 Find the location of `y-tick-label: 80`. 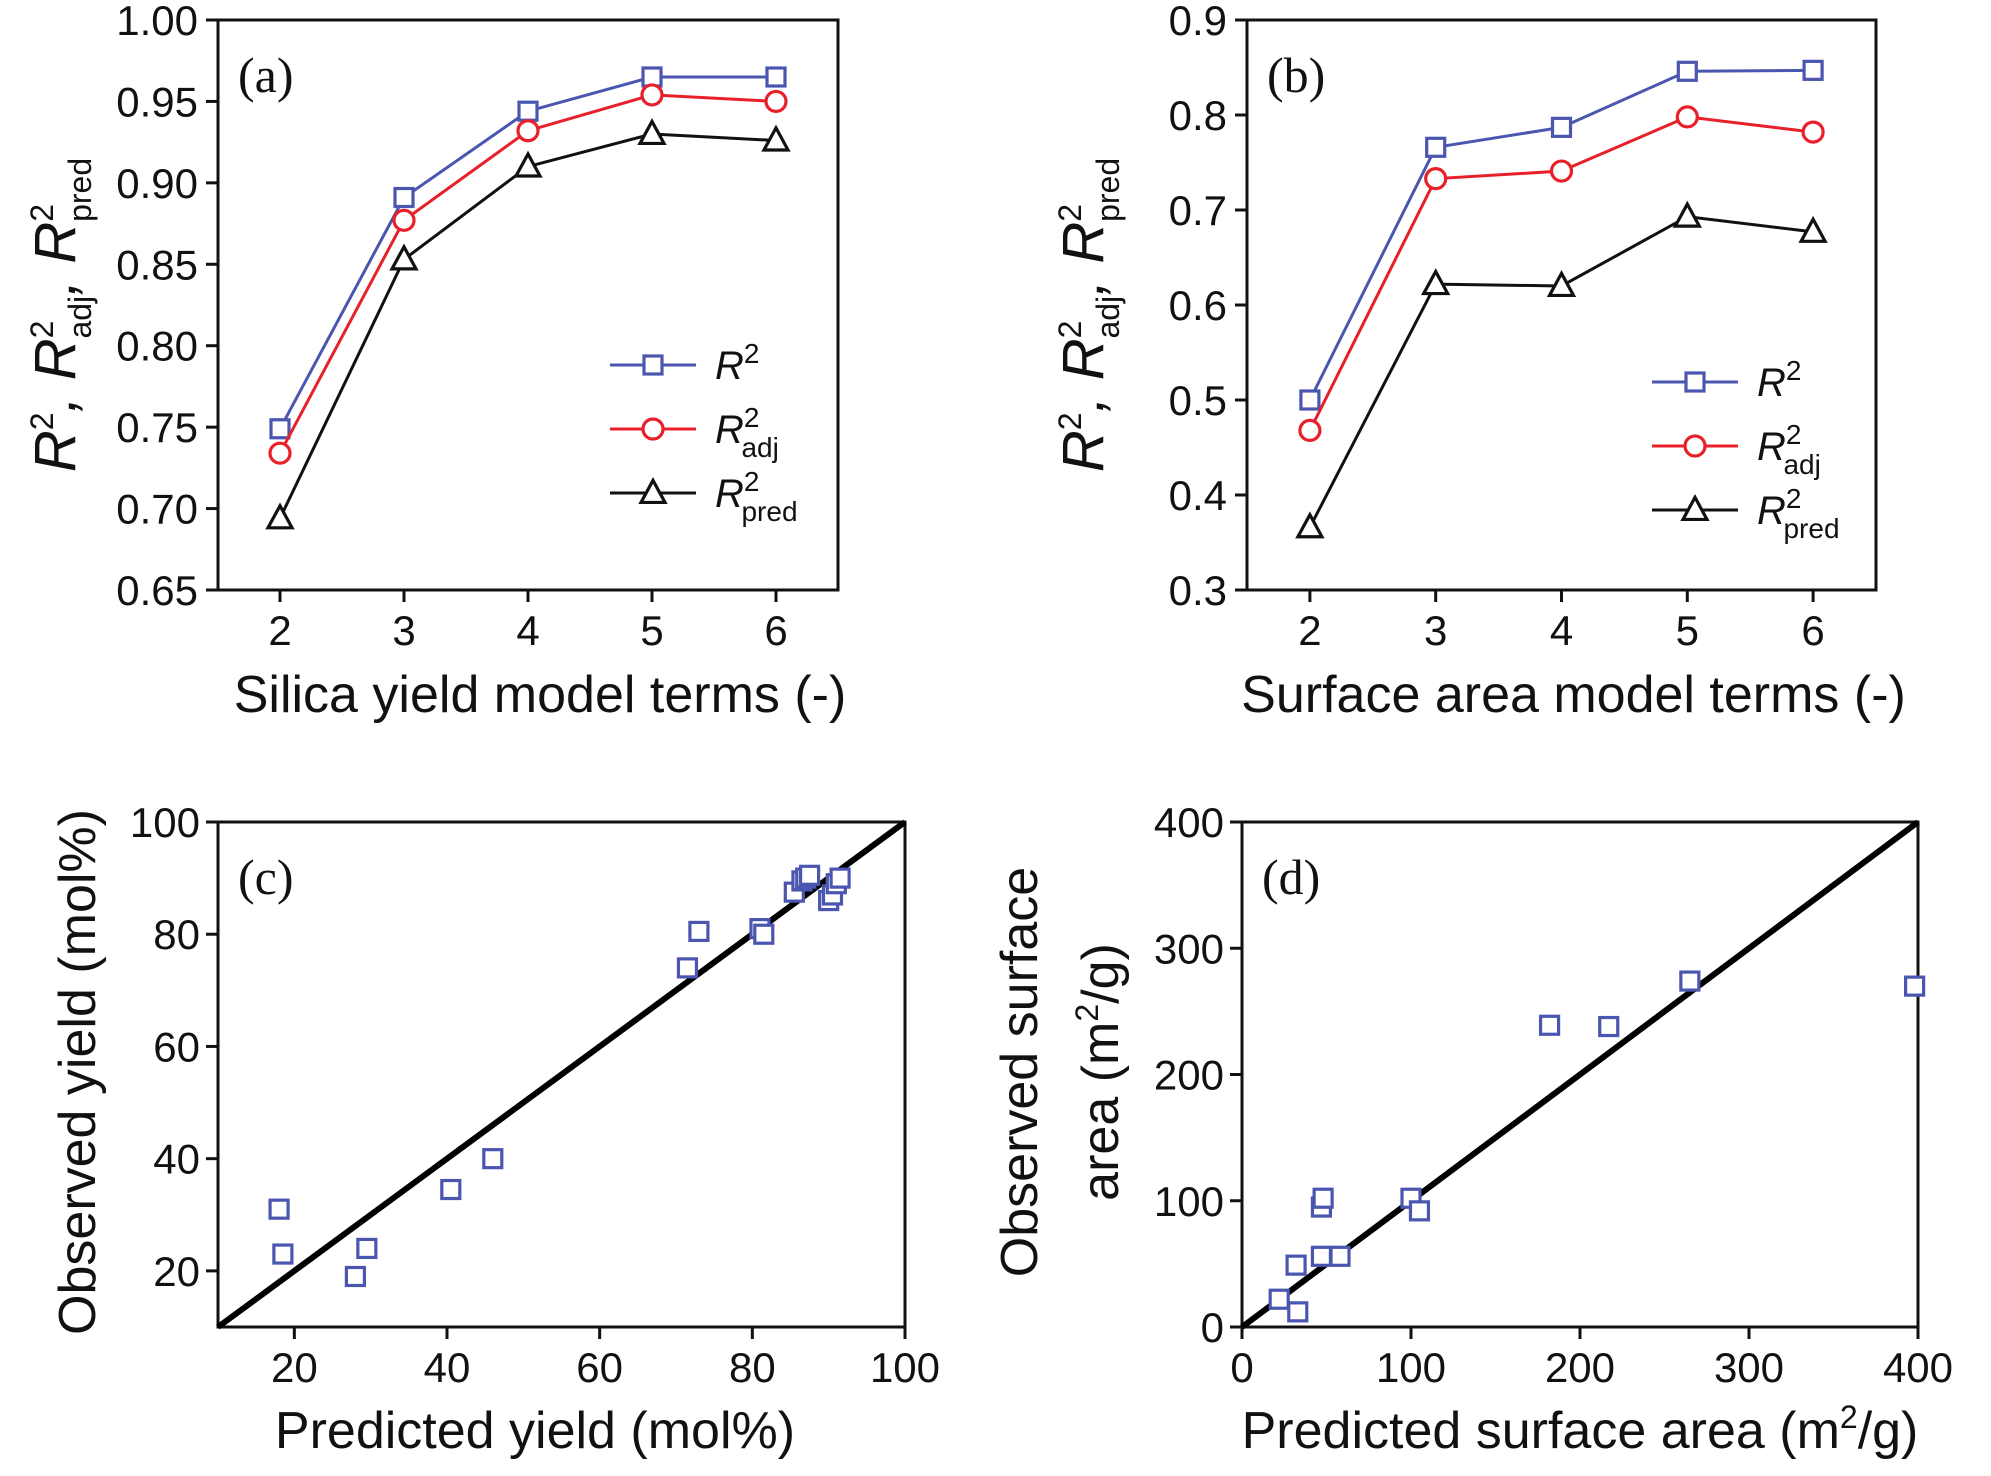

y-tick-label: 80 is located at coordinates (176, 934).